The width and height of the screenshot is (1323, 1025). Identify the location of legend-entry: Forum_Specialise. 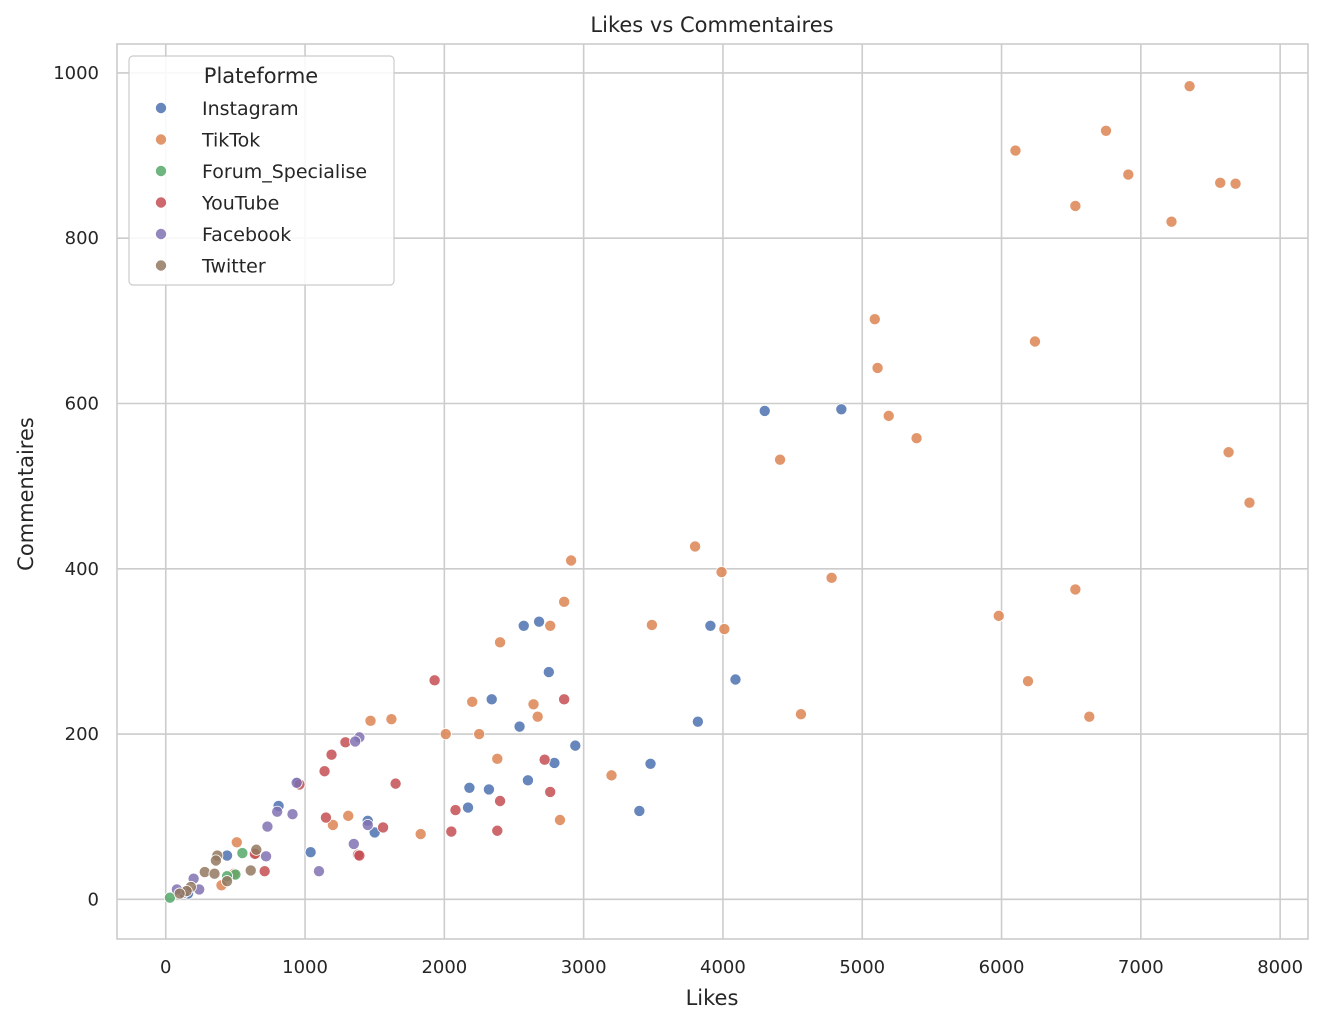
(260, 172).